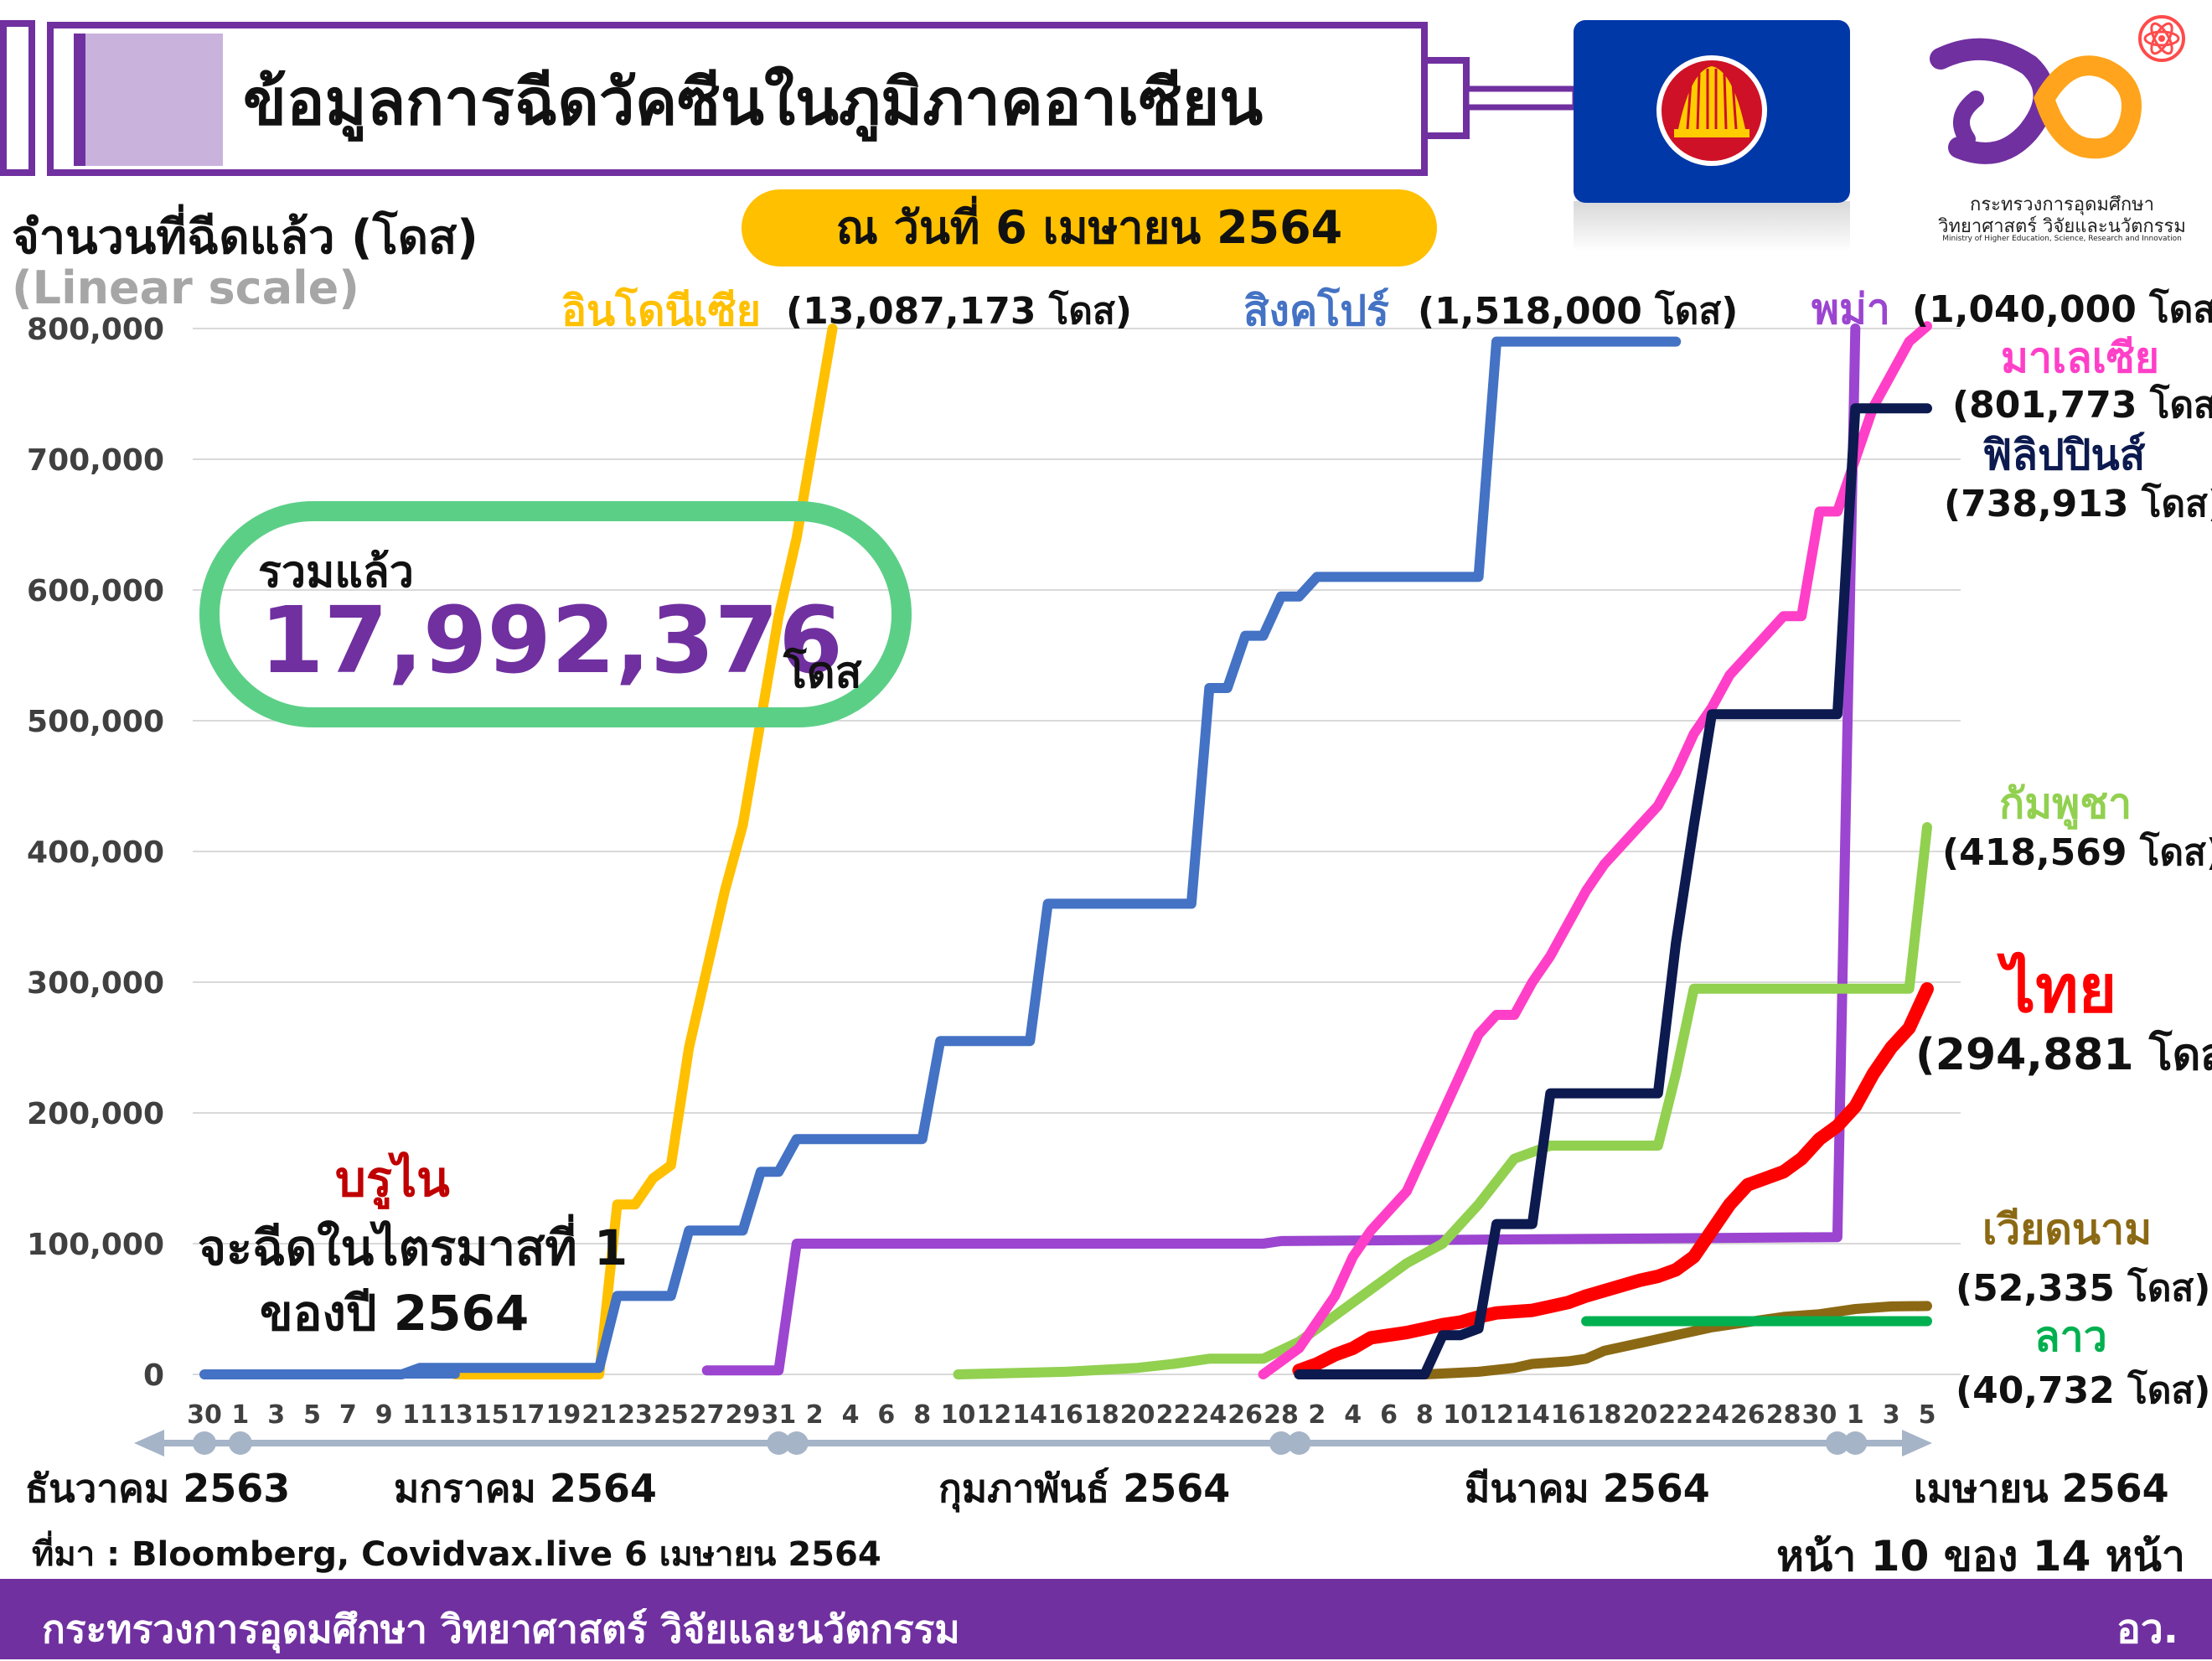 This screenshot has width=2212, height=1661. What do you see at coordinates (1173, 1415) in the screenshot?
I see `x-tick-label: 22` at bounding box center [1173, 1415].